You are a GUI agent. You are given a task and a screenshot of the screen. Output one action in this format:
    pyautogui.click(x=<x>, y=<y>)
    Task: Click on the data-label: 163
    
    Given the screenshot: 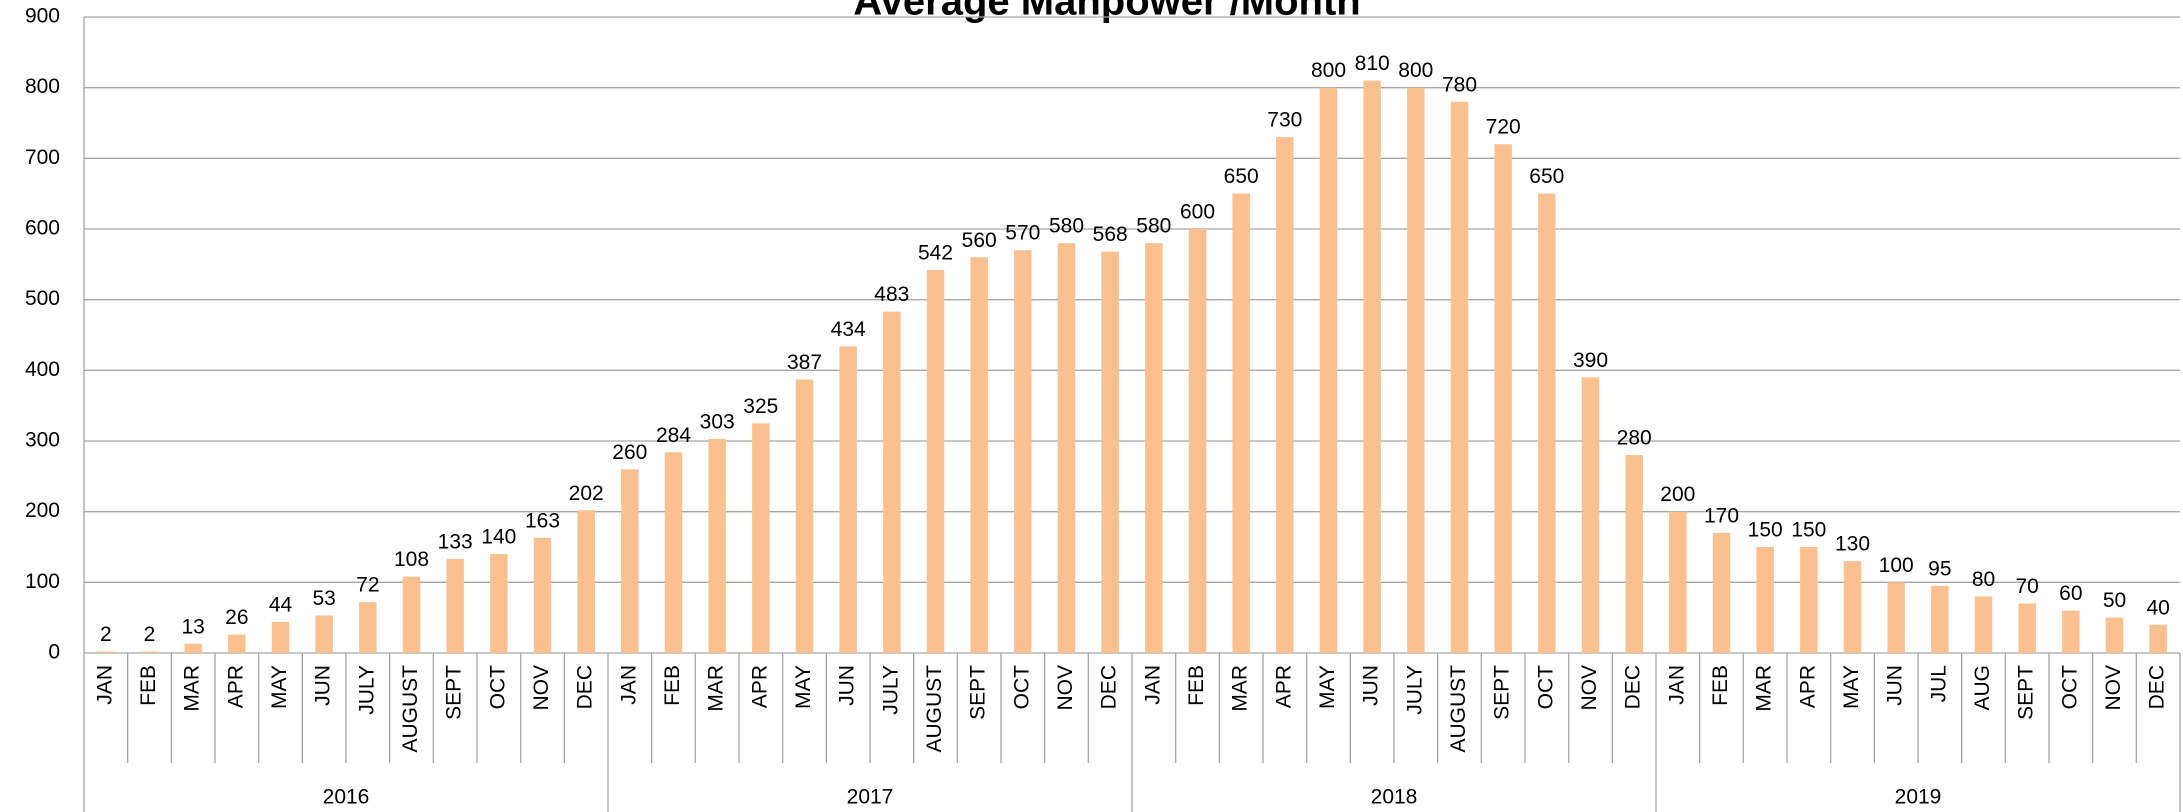 What is the action you would take?
    pyautogui.click(x=542, y=520)
    